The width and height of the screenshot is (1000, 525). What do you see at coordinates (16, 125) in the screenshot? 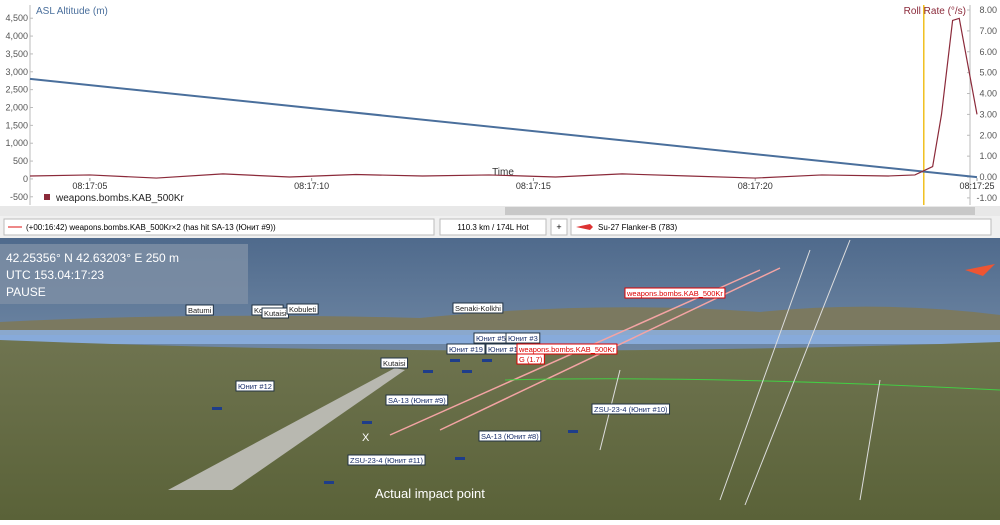
I see `y-tick-label: 1,500` at bounding box center [16, 125].